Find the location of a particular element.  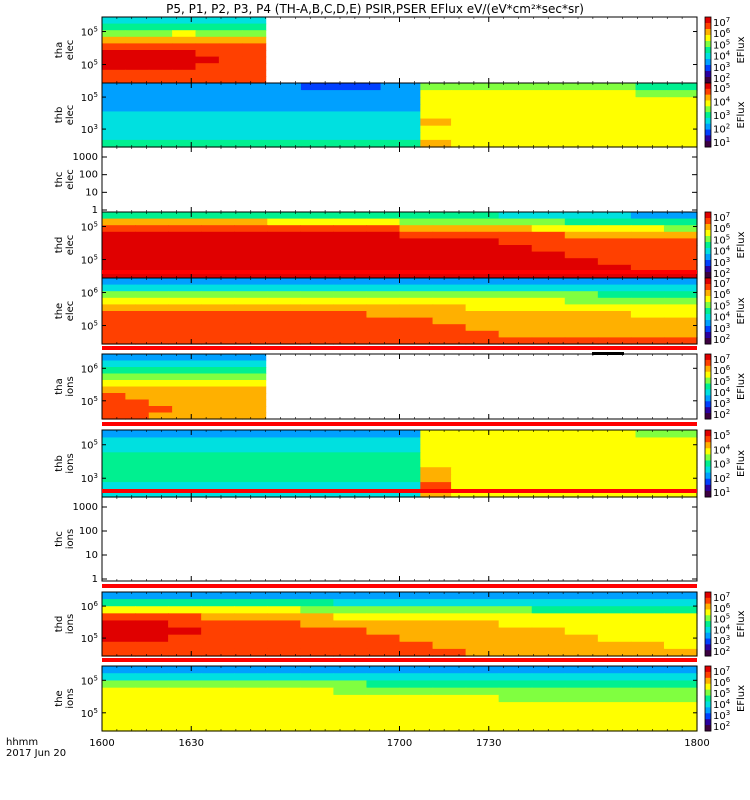

colorbar-tick-label: 107 is located at coordinates (721, 597).